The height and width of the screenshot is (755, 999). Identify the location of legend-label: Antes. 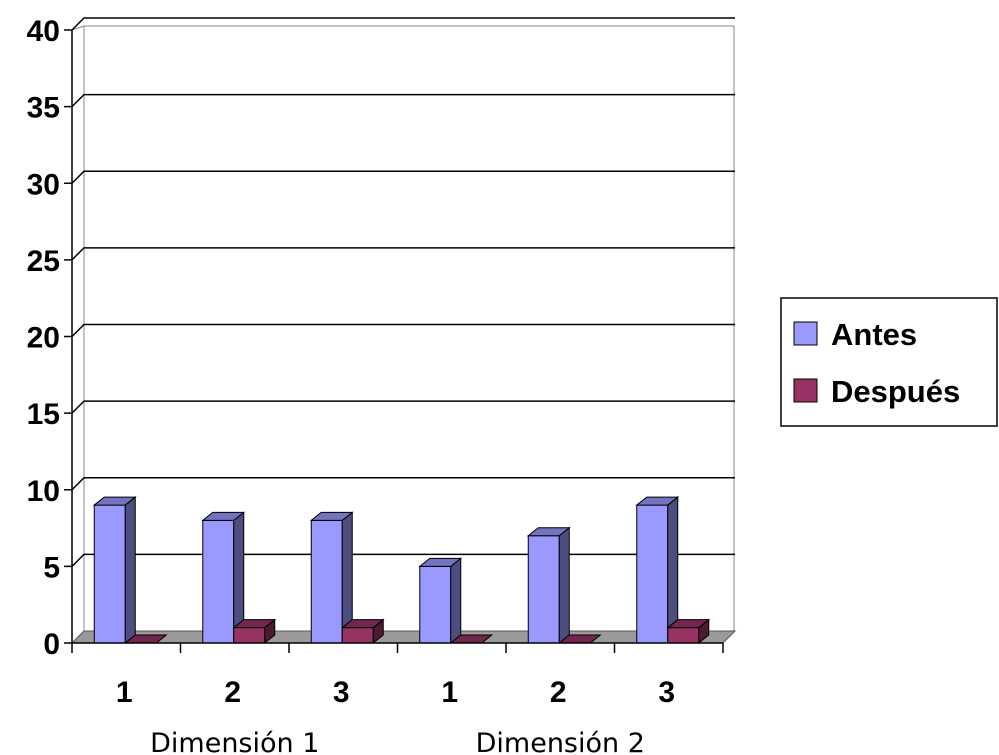
(874, 334).